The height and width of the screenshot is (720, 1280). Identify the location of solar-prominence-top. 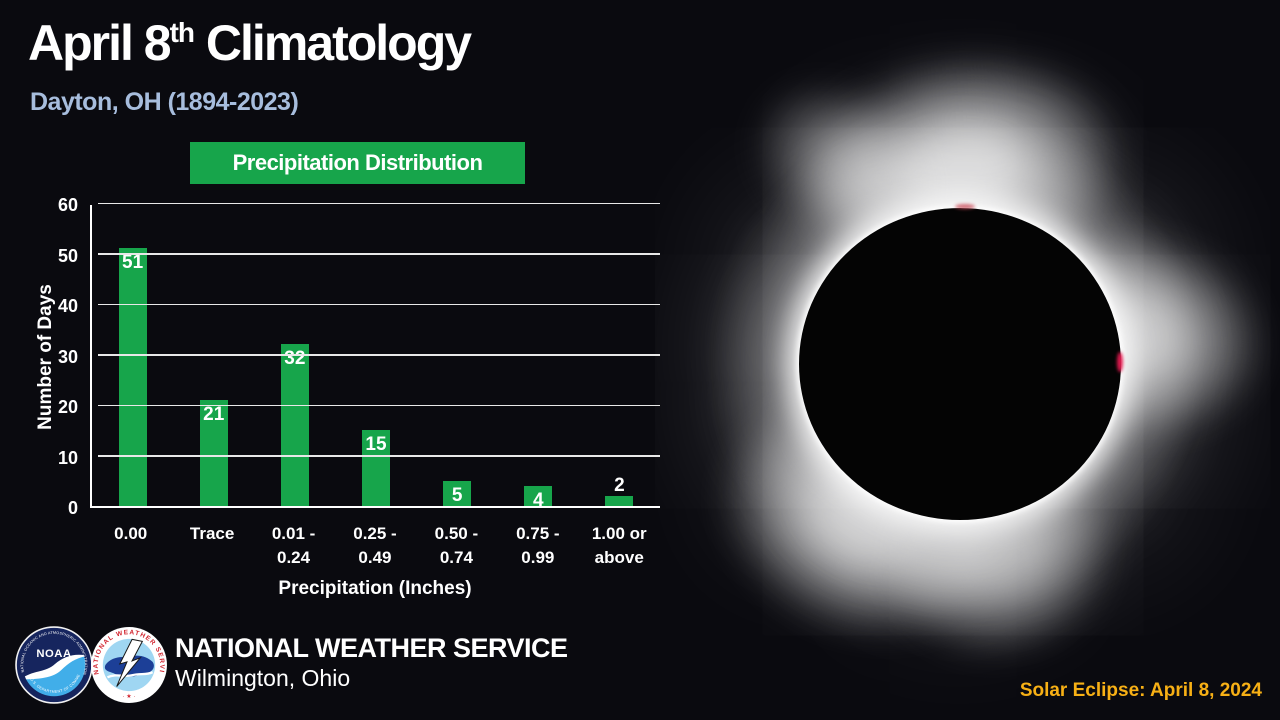
(965, 206).